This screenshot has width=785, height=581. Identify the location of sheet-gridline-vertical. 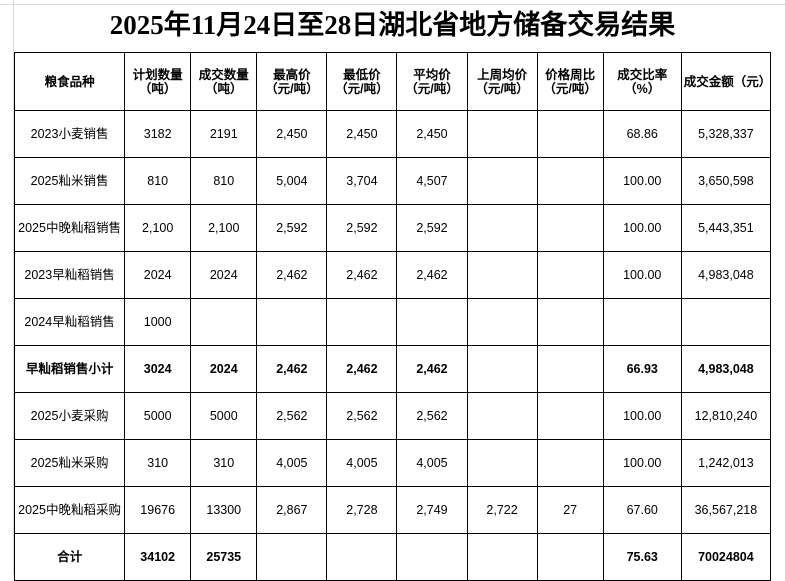
(13, 287).